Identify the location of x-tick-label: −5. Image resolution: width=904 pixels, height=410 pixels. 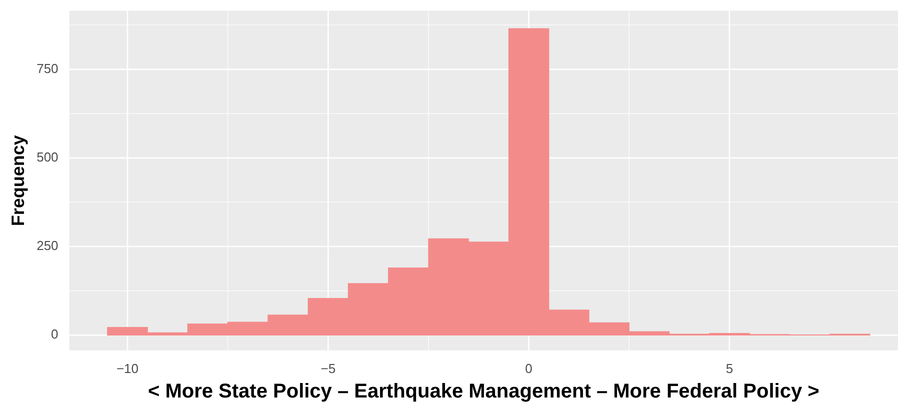
(328, 368).